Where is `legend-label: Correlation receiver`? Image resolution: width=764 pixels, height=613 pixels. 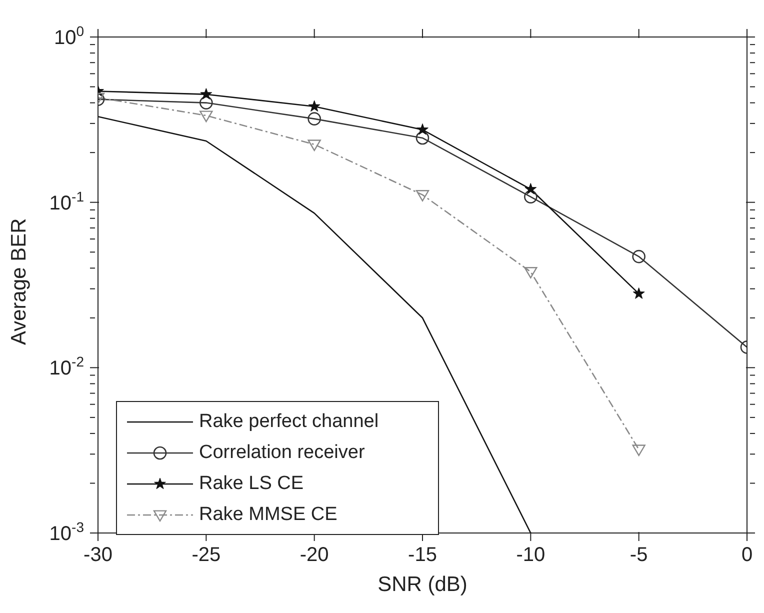 legend-label: Correlation receiver is located at coordinates (282, 453).